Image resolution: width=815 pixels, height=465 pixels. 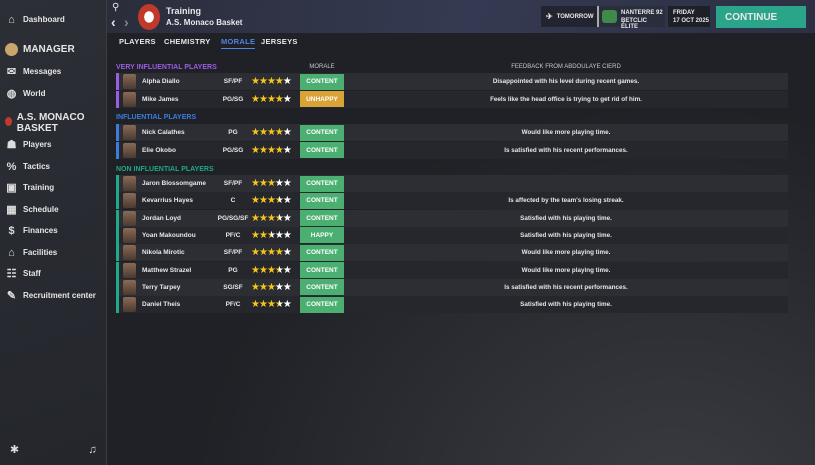 What do you see at coordinates (174, 183) in the screenshot?
I see `player-name: Jaron Blossomgame` at bounding box center [174, 183].